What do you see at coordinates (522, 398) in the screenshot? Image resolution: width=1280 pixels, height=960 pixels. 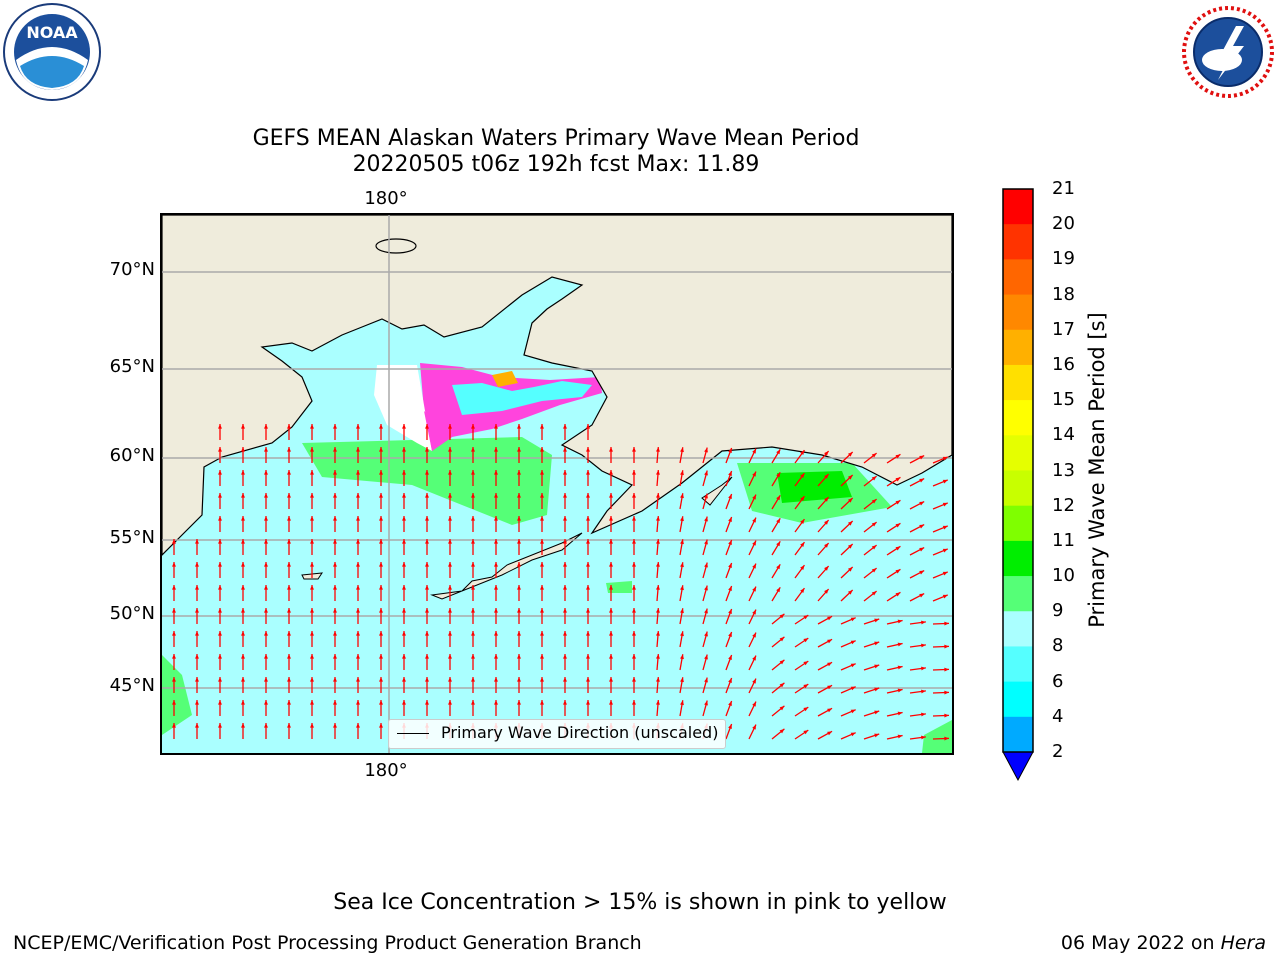 I see `sea-ice-inner` at bounding box center [522, 398].